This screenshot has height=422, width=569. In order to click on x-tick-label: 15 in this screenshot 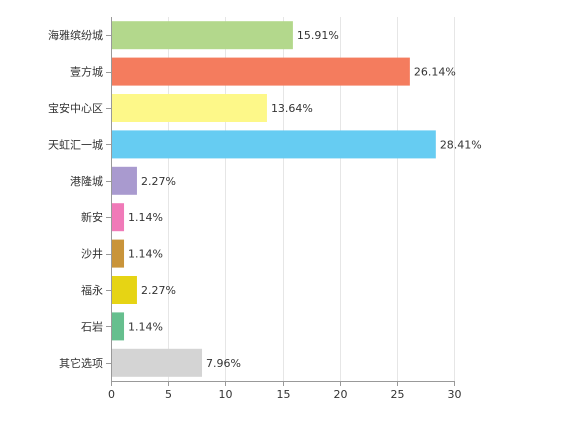, I will do `click(284, 394)`.